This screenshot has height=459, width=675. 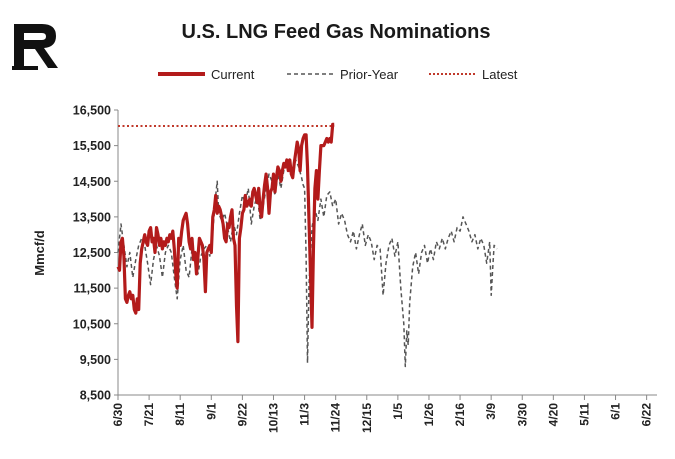 I want to click on chart-title: U.S. LNG Feed Gas Nominations, so click(x=336, y=32).